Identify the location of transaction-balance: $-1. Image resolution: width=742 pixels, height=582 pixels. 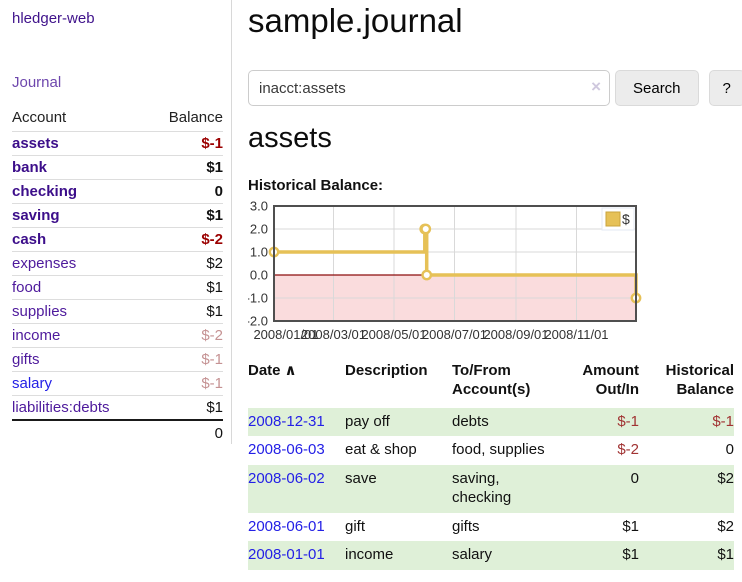
(686, 422).